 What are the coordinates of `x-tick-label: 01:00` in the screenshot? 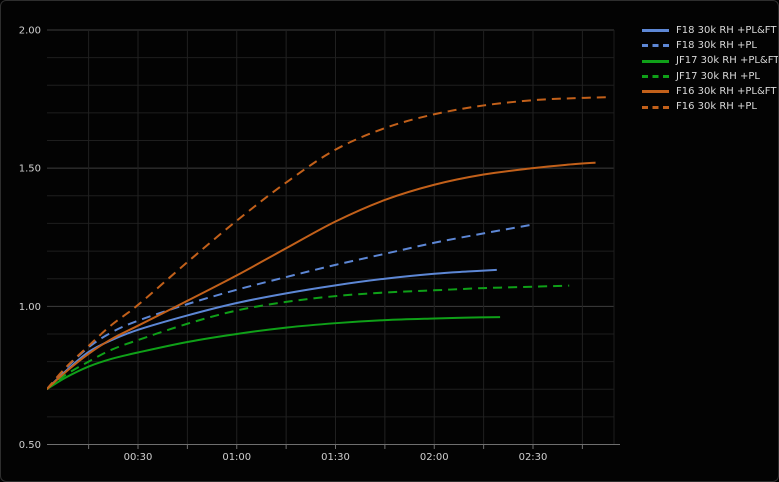 It's located at (236, 457).